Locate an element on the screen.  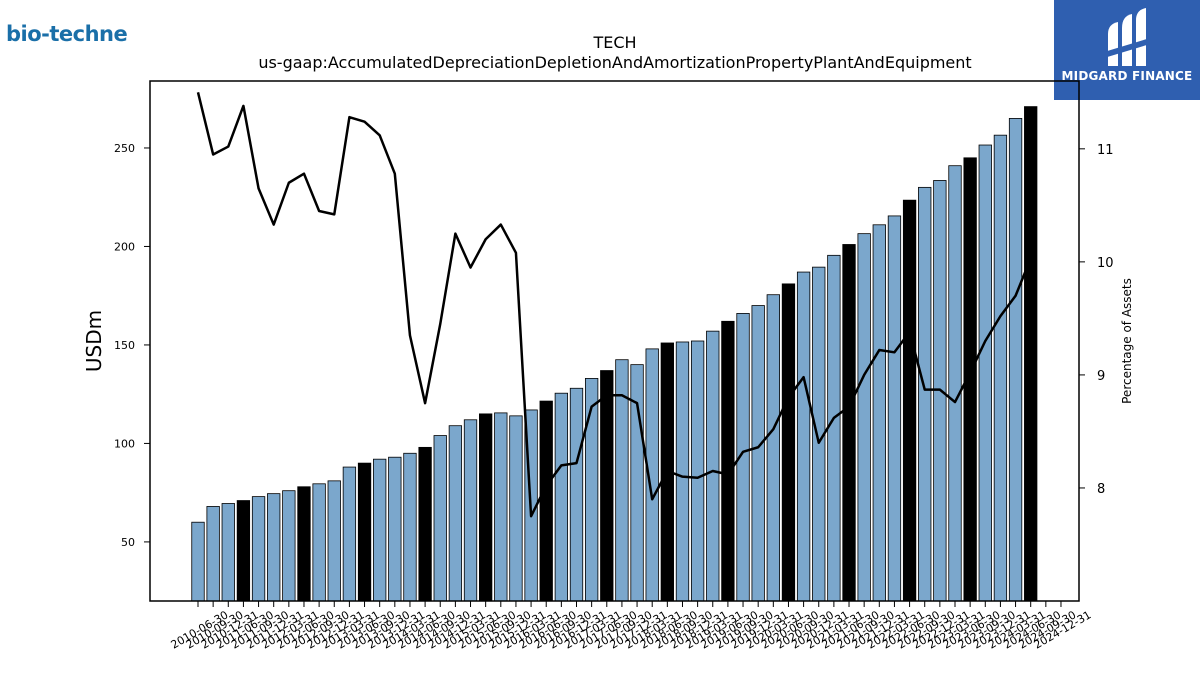
y-tick-label: 50 is located at coordinates (128, 542).